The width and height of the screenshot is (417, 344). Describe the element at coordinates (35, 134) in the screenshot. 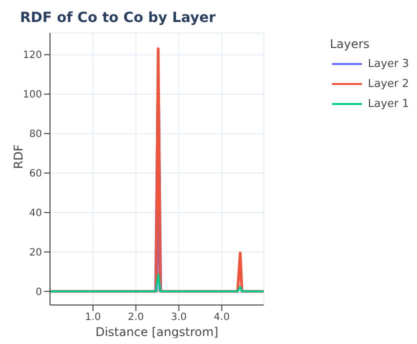

I see `y-tick-label: 80` at that location.